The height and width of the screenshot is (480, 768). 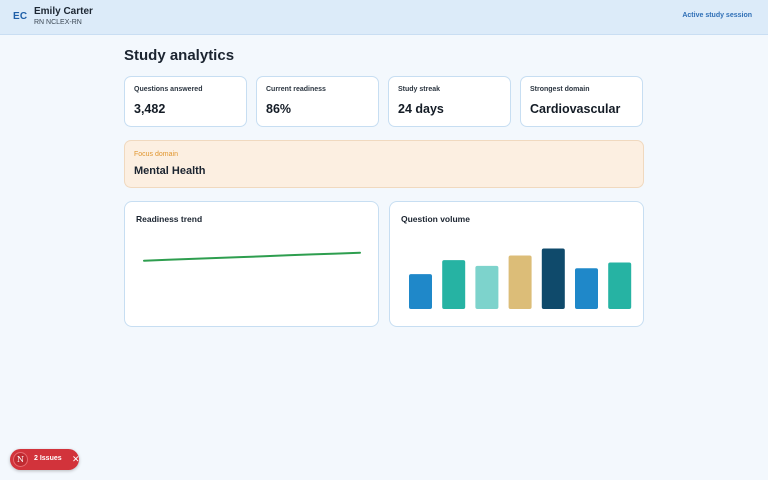 I want to click on user-credentials: RN NCLEX-RN, so click(x=58, y=22).